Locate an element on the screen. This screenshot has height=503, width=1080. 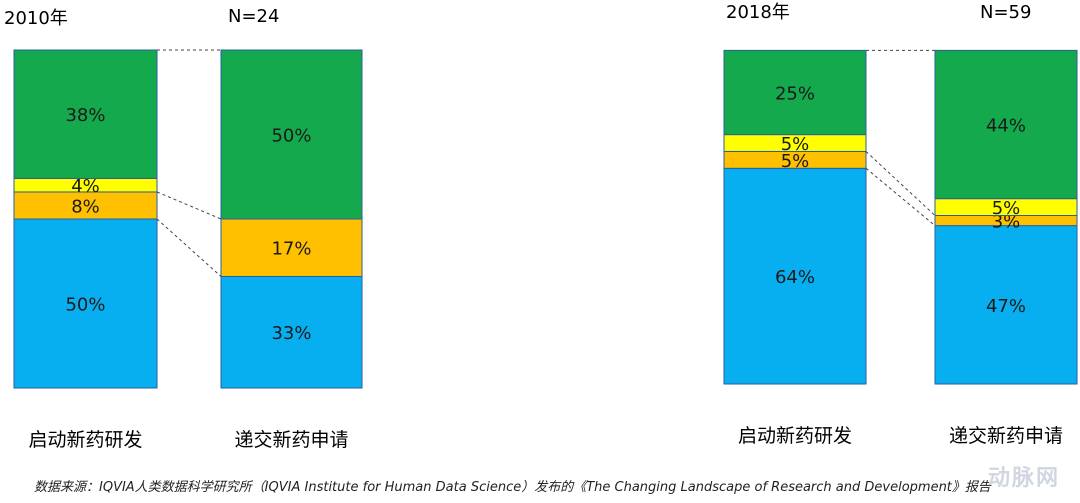
panel-1-bar-2-label-orange: 17% is located at coordinates (291, 249).